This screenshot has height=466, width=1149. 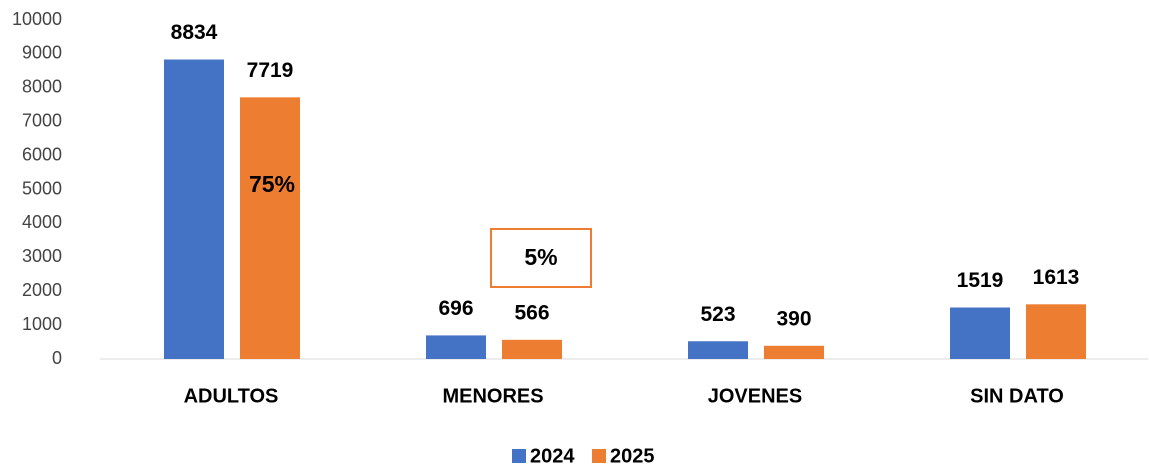 What do you see at coordinates (42, 324) in the screenshot?
I see `y-tick-label: 1000` at bounding box center [42, 324].